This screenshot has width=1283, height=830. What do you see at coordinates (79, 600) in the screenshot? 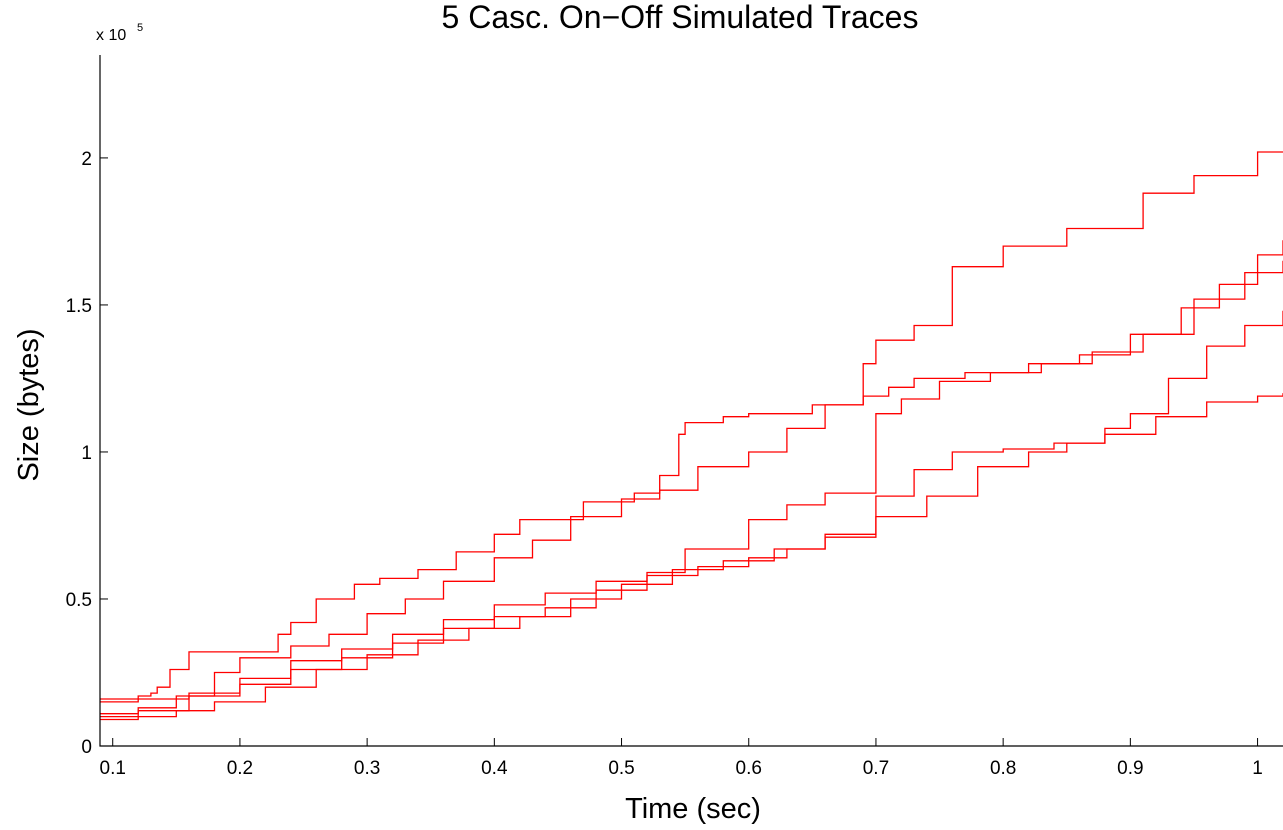
I see `y-tick-label: 0.5` at bounding box center [79, 600].